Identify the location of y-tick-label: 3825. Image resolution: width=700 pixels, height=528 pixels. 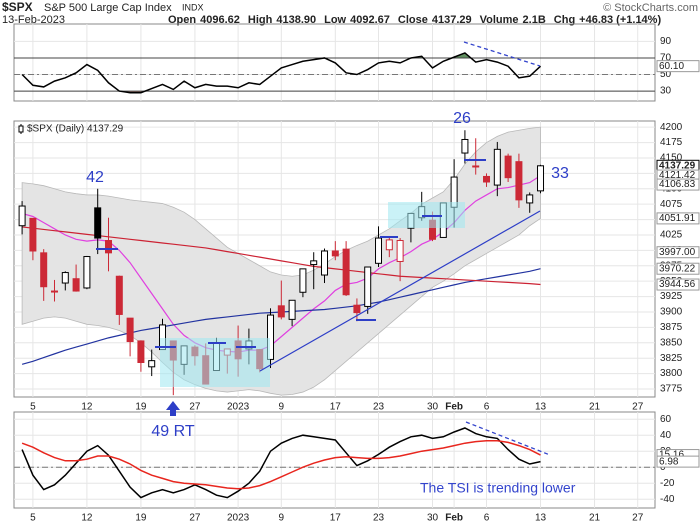
(671, 358).